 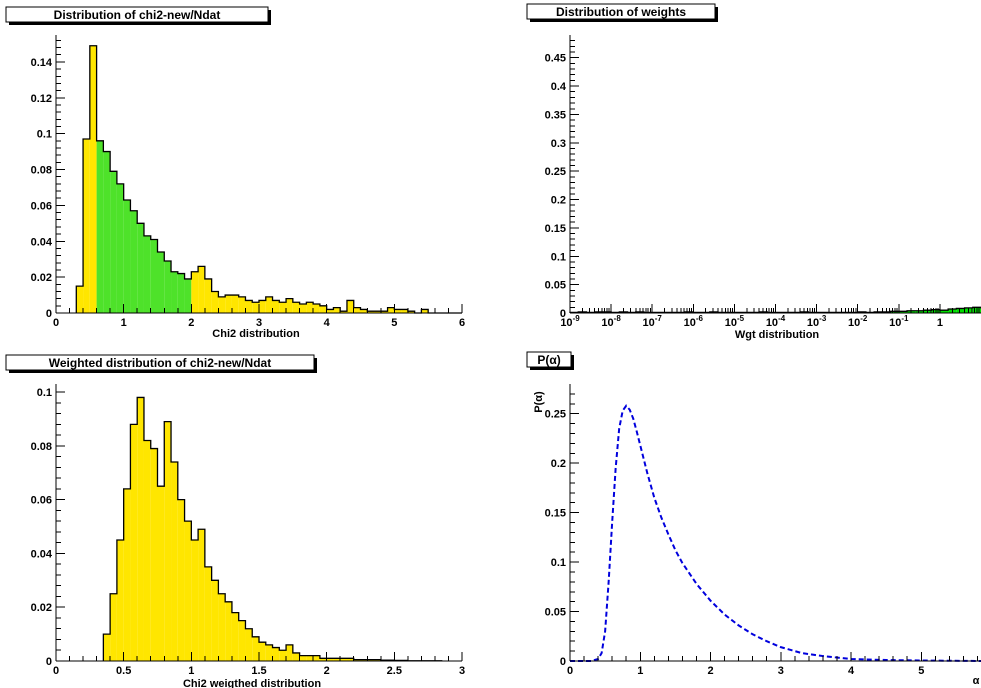 I want to click on x-tick-label: 1.5, so click(x=258, y=671).